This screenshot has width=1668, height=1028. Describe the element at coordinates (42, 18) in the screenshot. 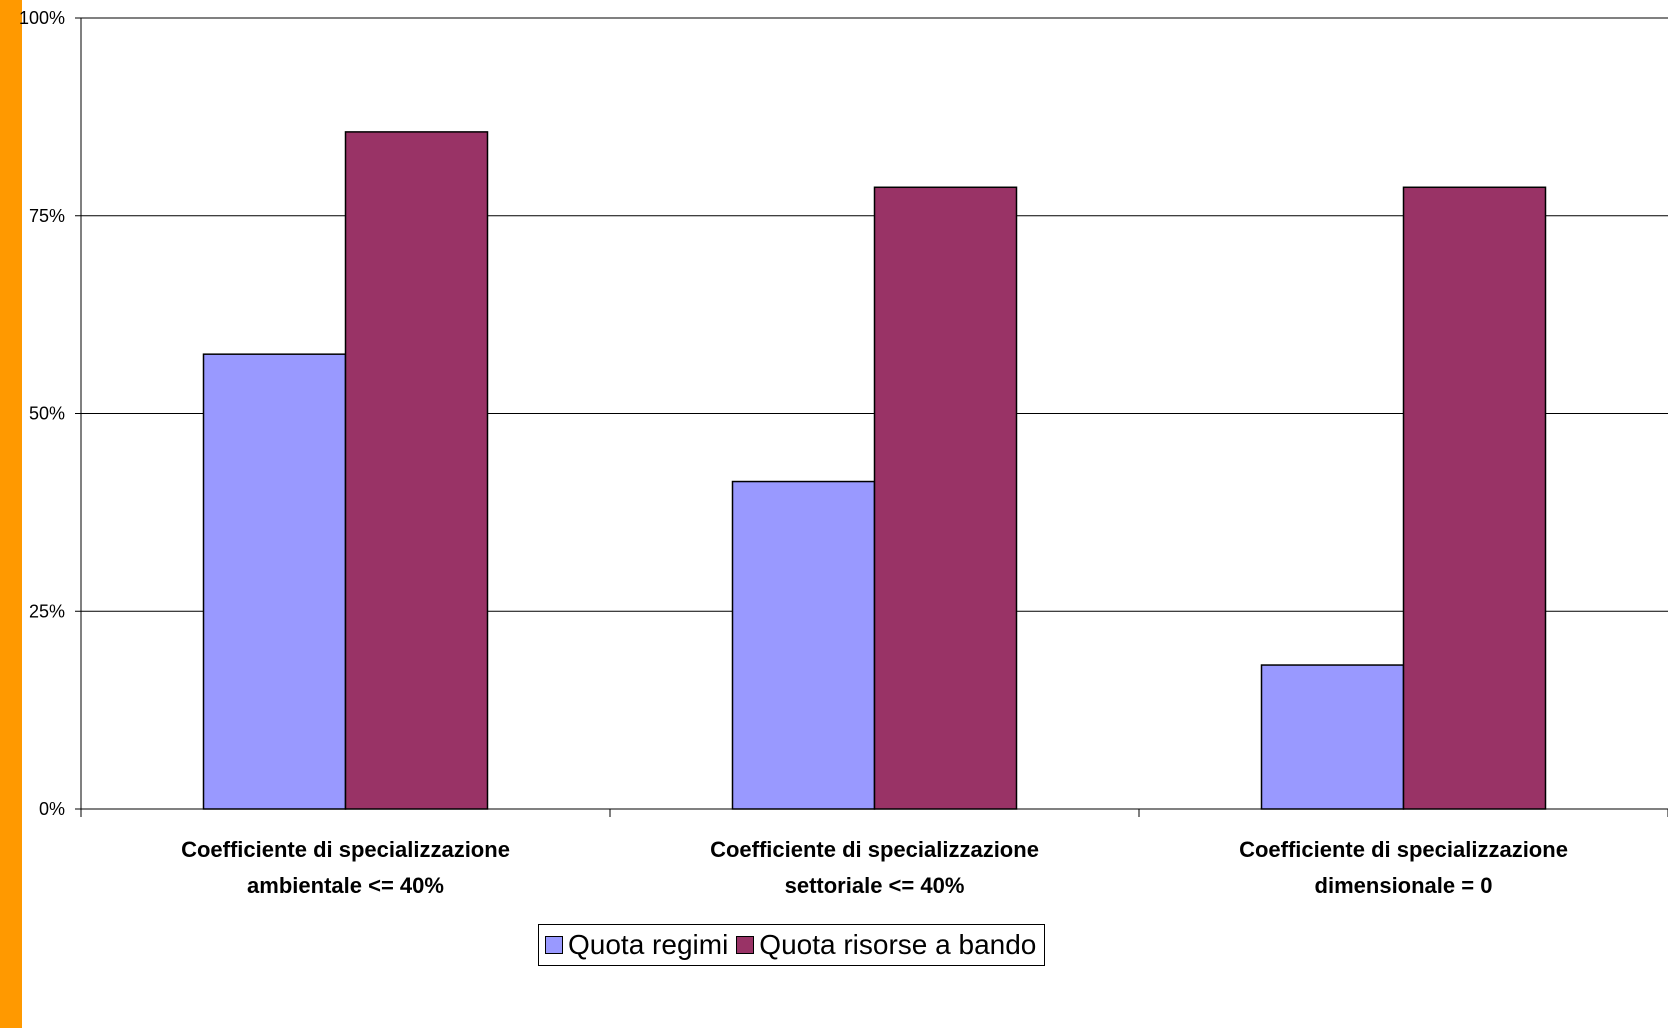

I see `y-tick-label: 100%` at that location.